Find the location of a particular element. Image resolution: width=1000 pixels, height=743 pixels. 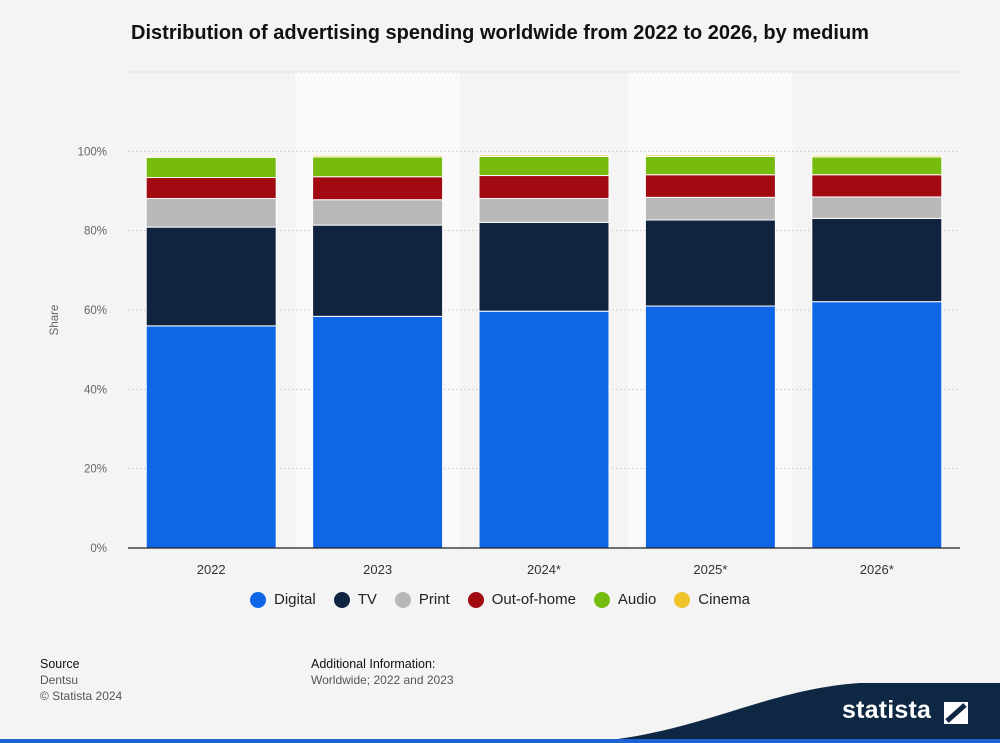

source-heading: Source is located at coordinates (60, 664).